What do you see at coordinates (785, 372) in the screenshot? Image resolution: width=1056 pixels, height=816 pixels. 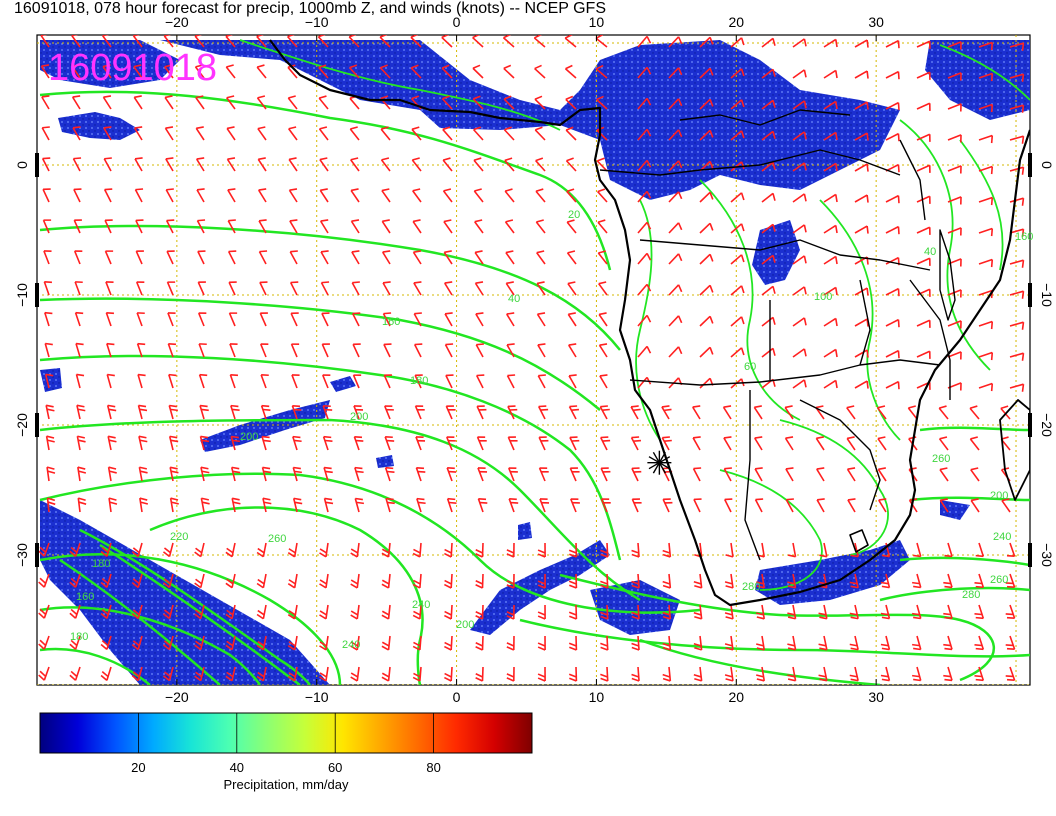 I see `border-line` at bounding box center [785, 372].